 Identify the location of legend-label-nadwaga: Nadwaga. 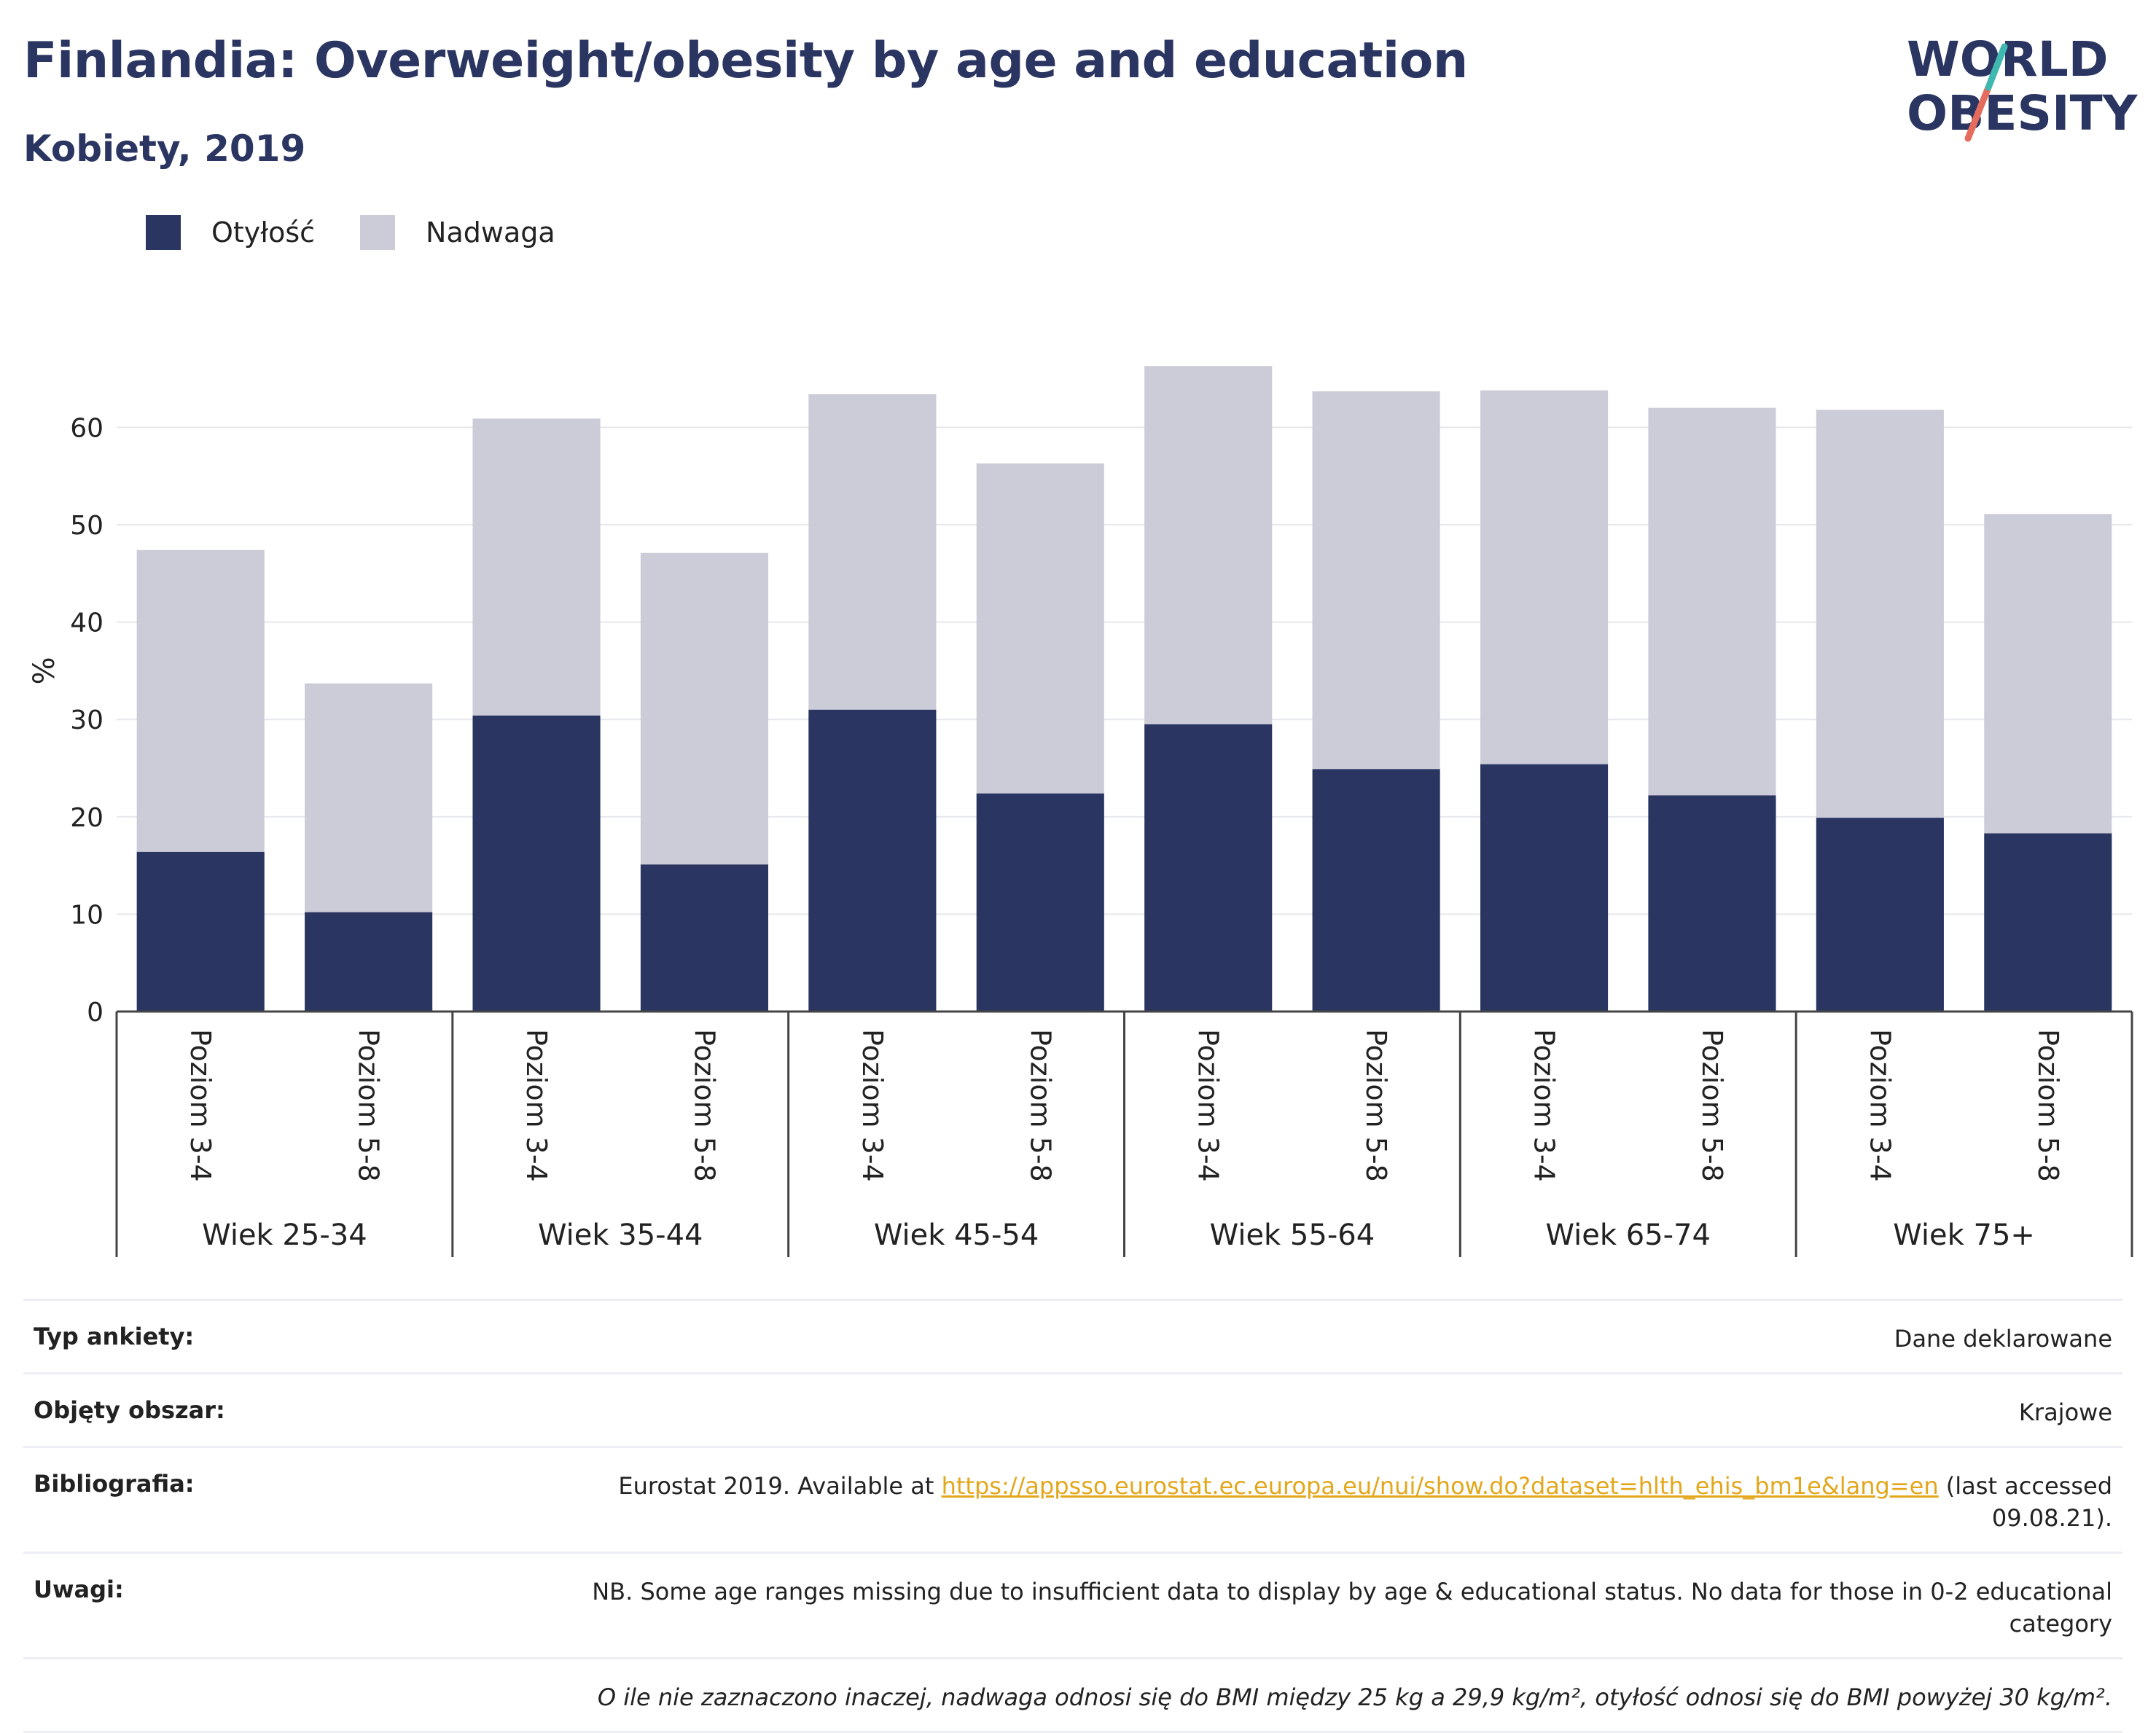
(491, 233).